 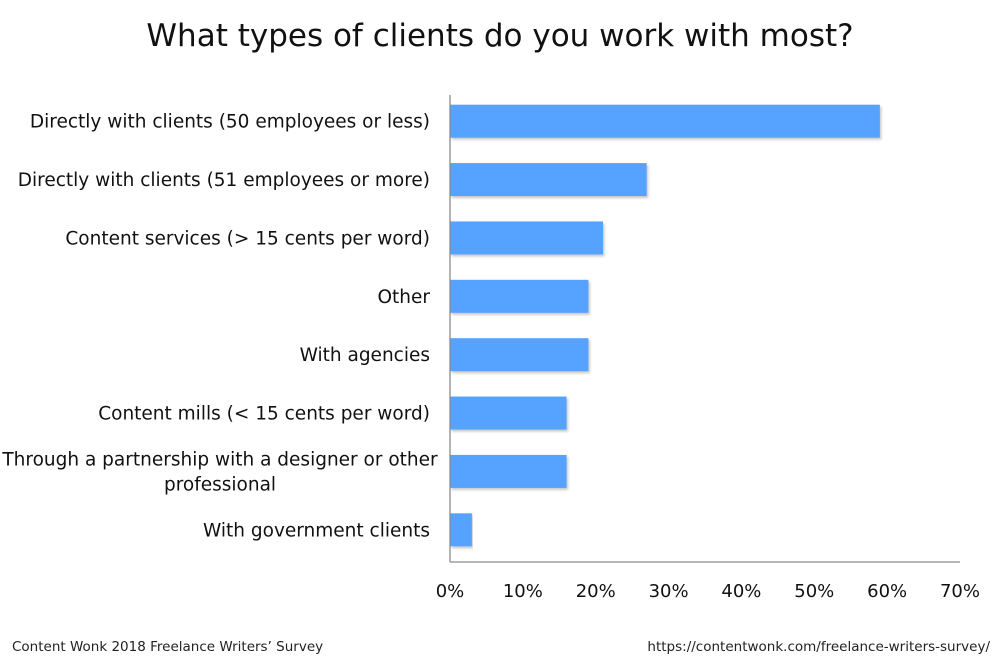 What do you see at coordinates (708, 591) in the screenshot?
I see `x-tick-labels: 0% 10% 20% 30% 40% 50% 60% 70%` at bounding box center [708, 591].